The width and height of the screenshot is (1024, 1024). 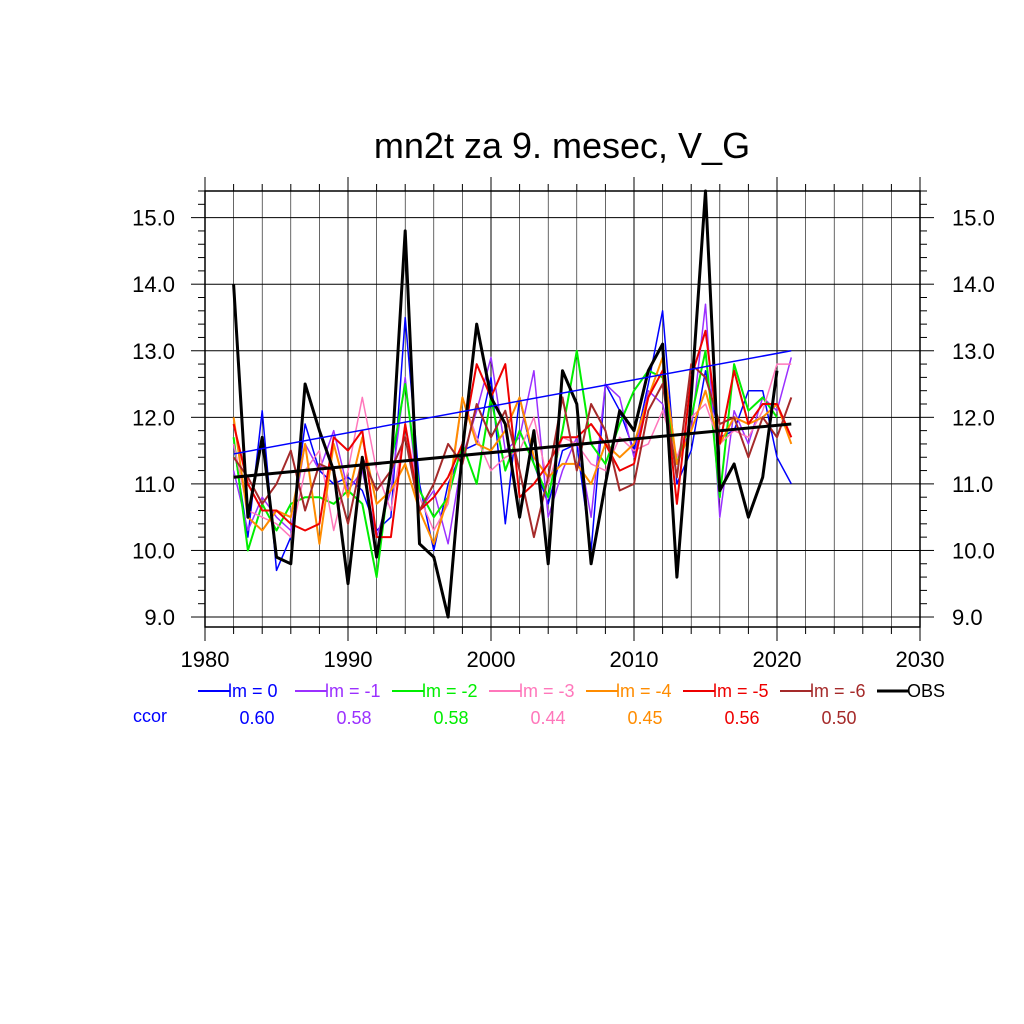 I want to click on legend-entry: lm = -4, so click(x=644, y=691).